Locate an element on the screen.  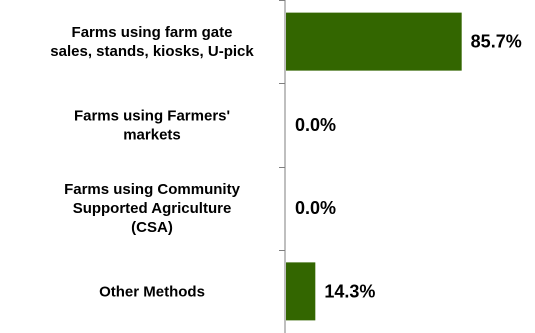
category-label-line: Farms using farm gate is located at coordinates (152, 32).